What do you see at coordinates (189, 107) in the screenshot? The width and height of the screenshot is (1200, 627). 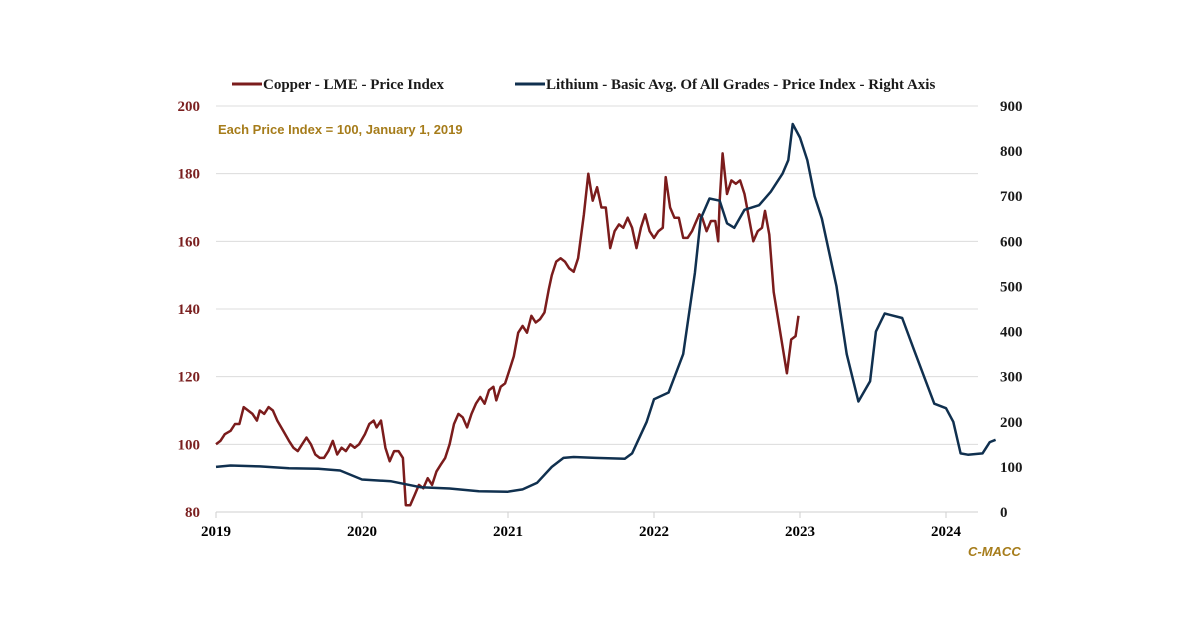 I see `y-left-tick-label: 200` at bounding box center [189, 107].